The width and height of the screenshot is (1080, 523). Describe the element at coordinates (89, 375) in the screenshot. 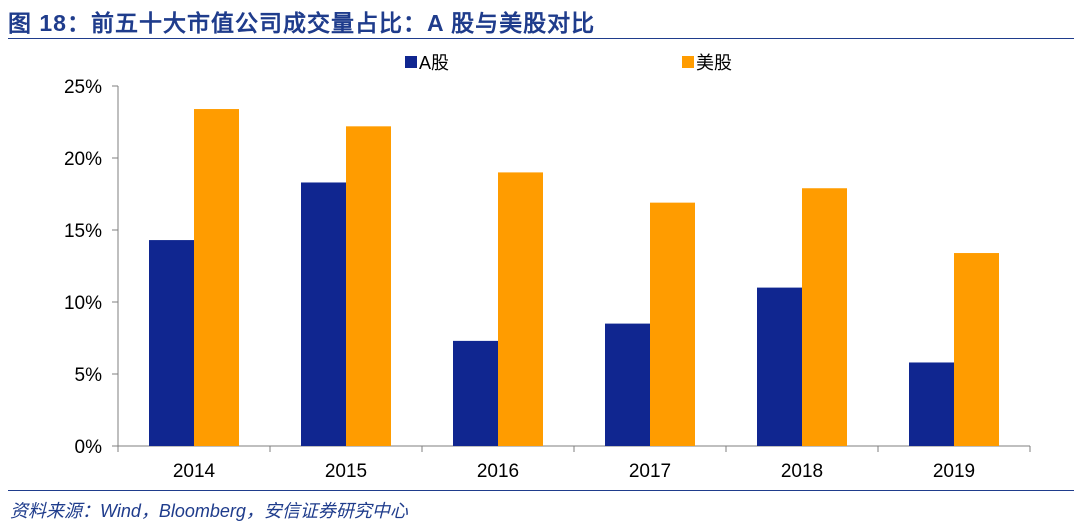

I see `y-tick-label: 5%` at that location.